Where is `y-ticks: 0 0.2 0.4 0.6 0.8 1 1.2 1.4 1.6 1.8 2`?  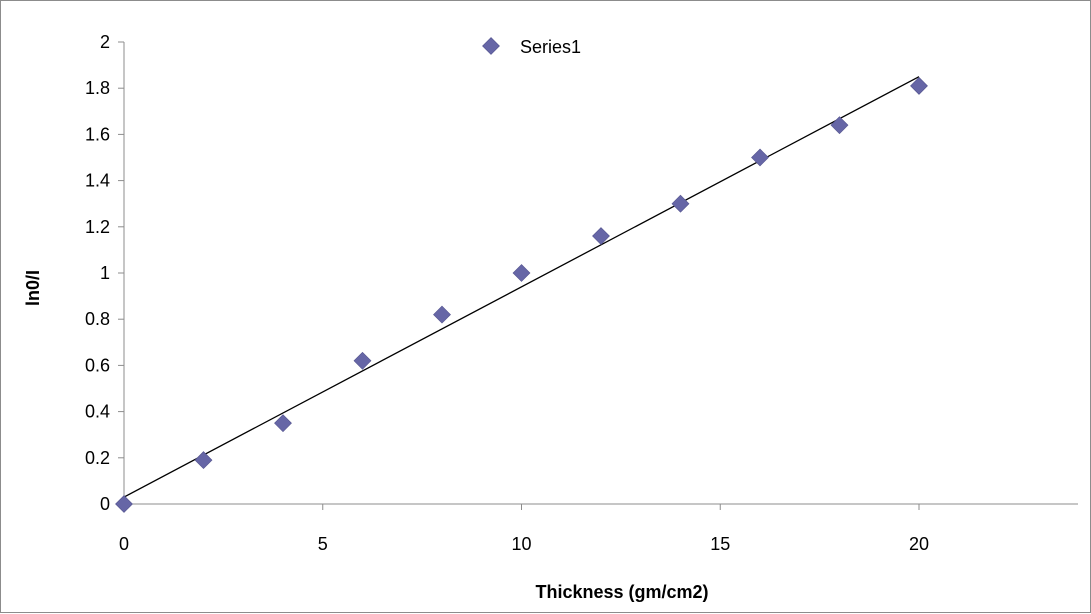
y-ticks: 0 0.2 0.4 0.6 0.8 1 1.2 1.4 1.6 1.8 2 is located at coordinates (104, 273).